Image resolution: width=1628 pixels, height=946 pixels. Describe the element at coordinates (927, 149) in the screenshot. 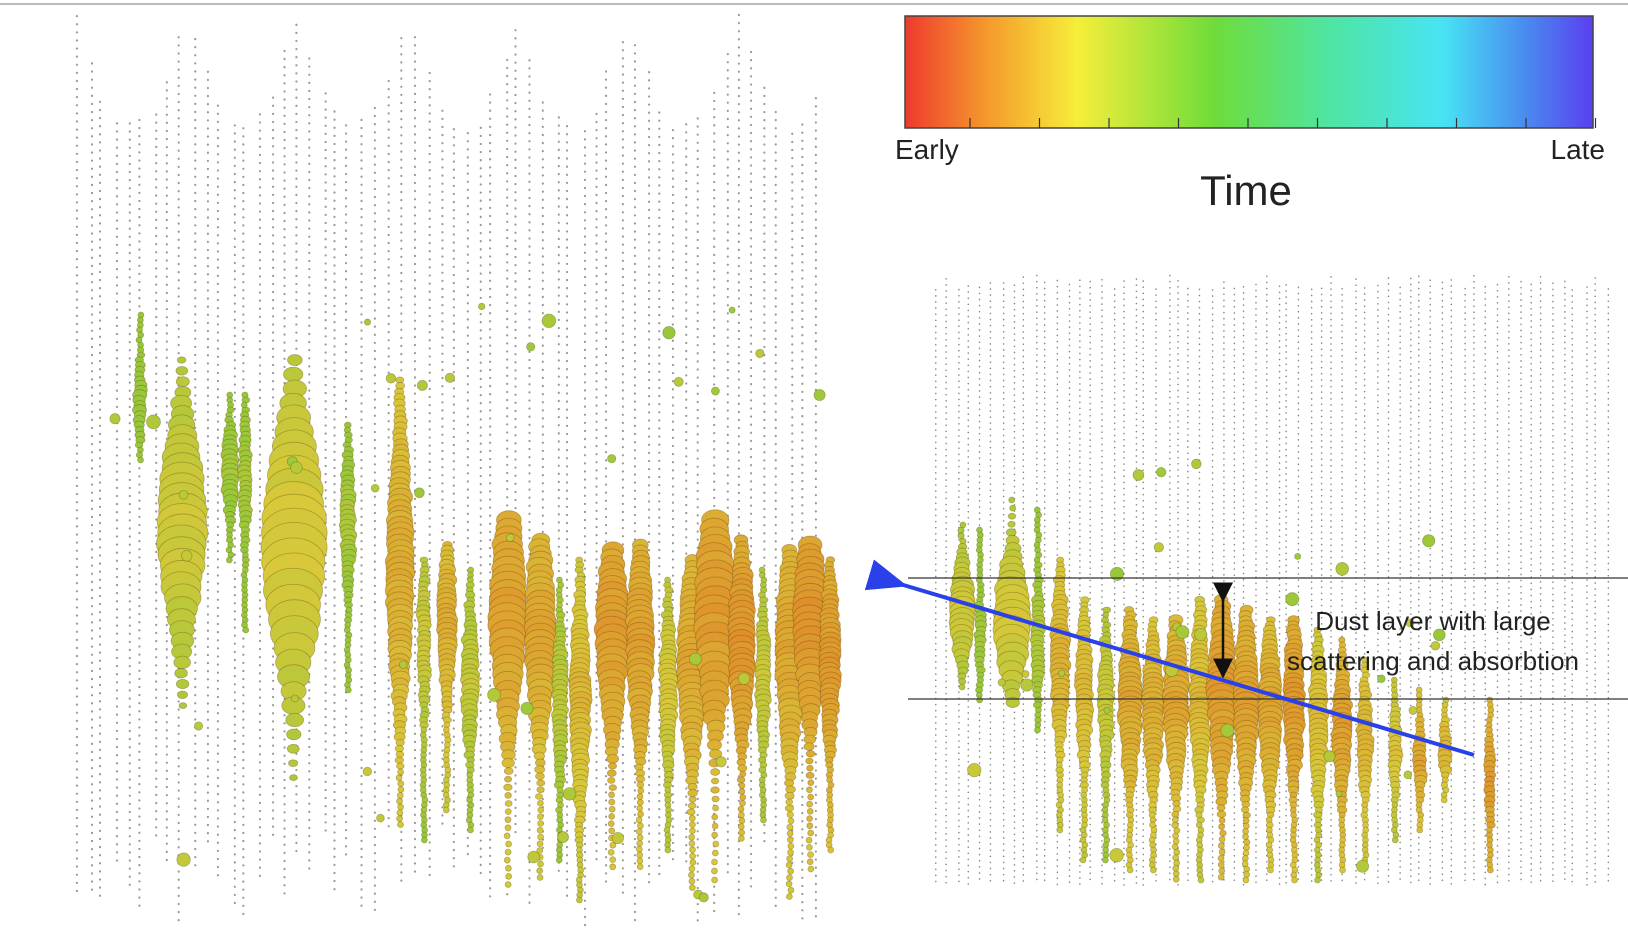

I see `colorbar-min-label: Early` at that location.